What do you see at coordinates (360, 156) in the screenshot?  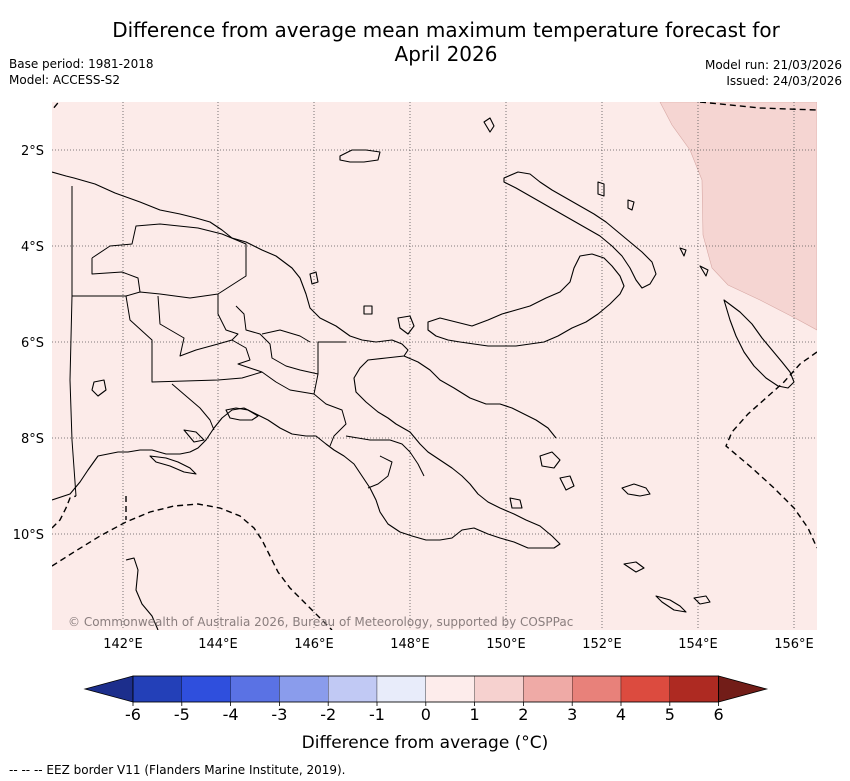 I see `manus-coastline` at bounding box center [360, 156].